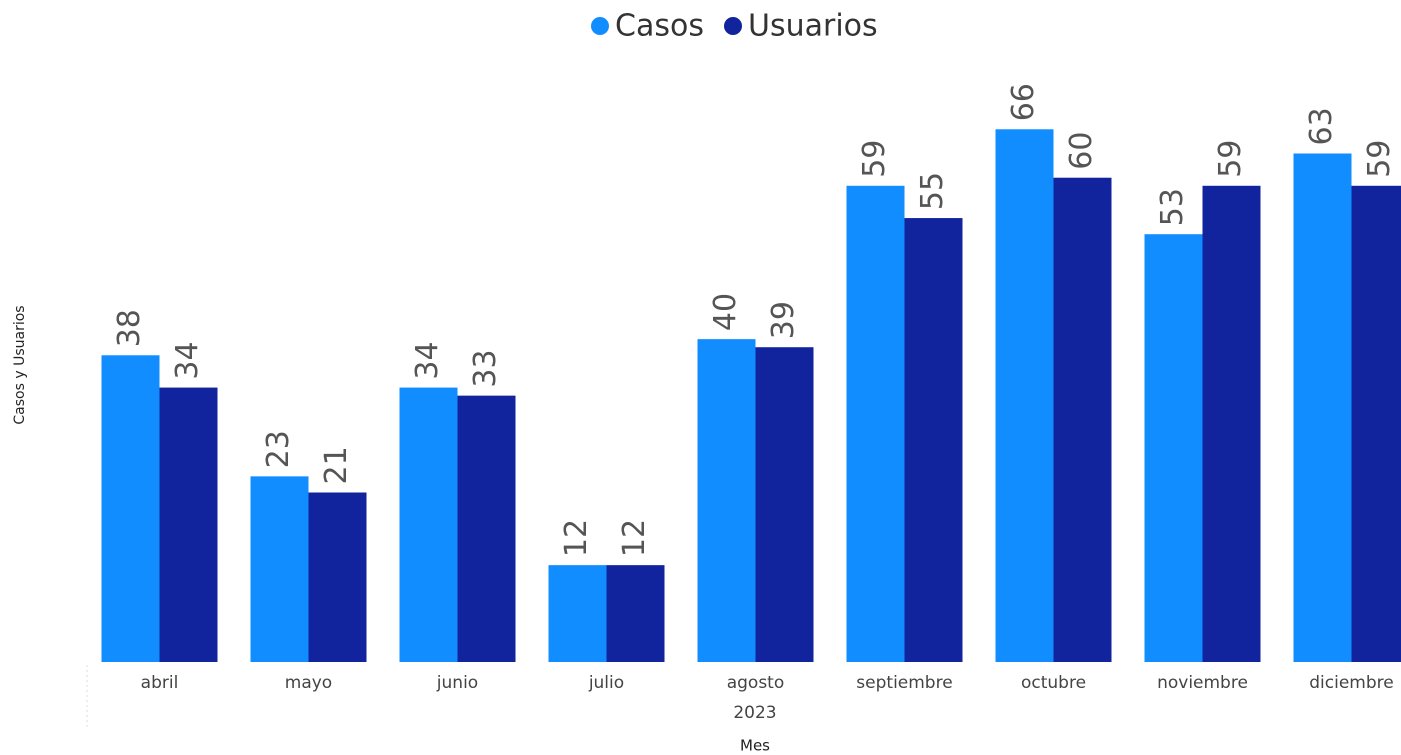 Image resolution: width=1401 pixels, height=755 pixels. What do you see at coordinates (485, 368) in the screenshot?
I see `value-label: 33` at bounding box center [485, 368].